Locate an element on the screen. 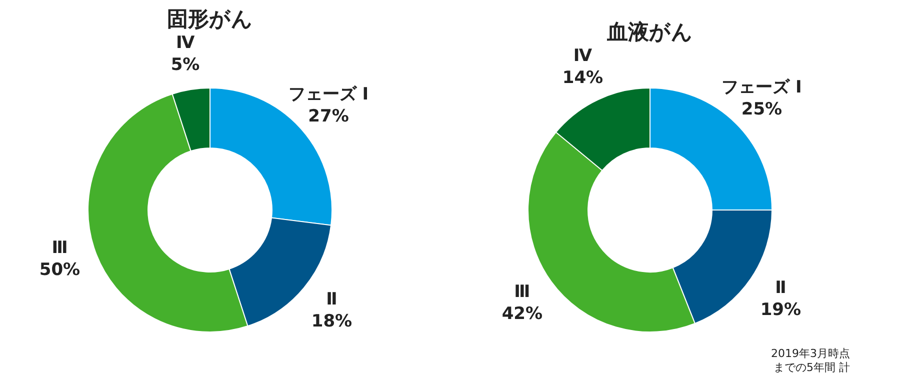 Image resolution: width=900 pixels, height=390 pixels. chart-title: 血液がん is located at coordinates (649, 32).